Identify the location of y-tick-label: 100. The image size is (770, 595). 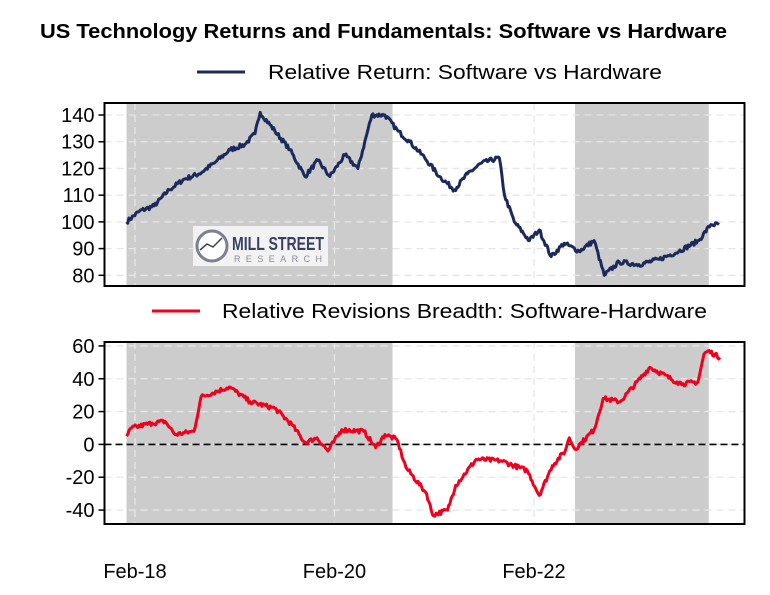
(77, 223).